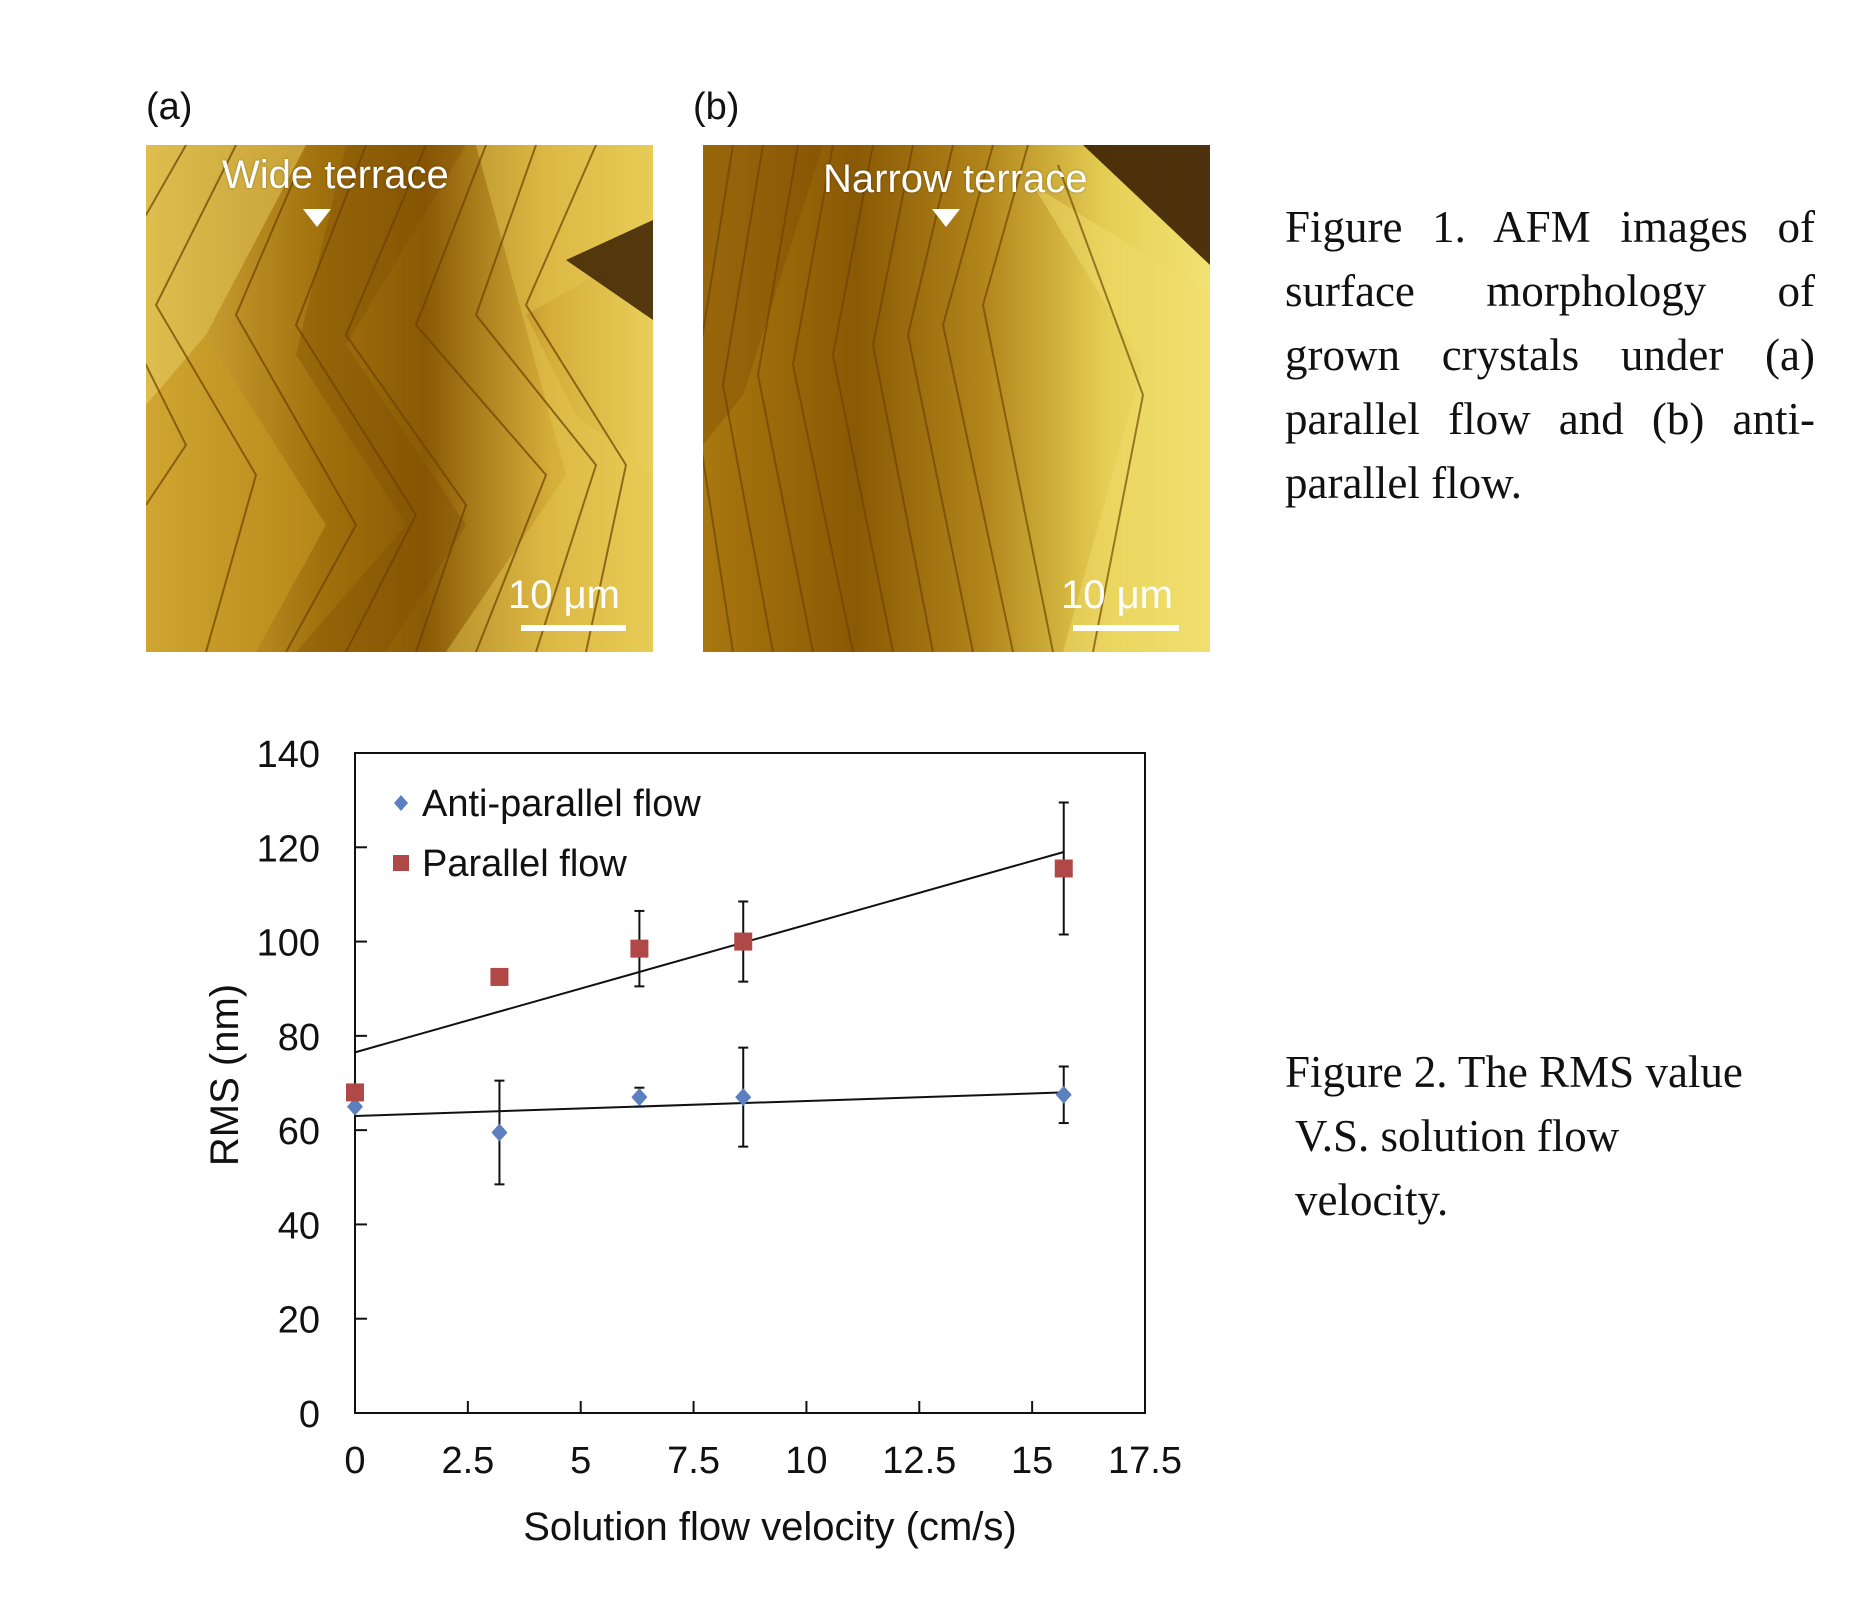  Describe the element at coordinates (561, 804) in the screenshot. I see `legend-label: Anti-parallel flow` at that location.